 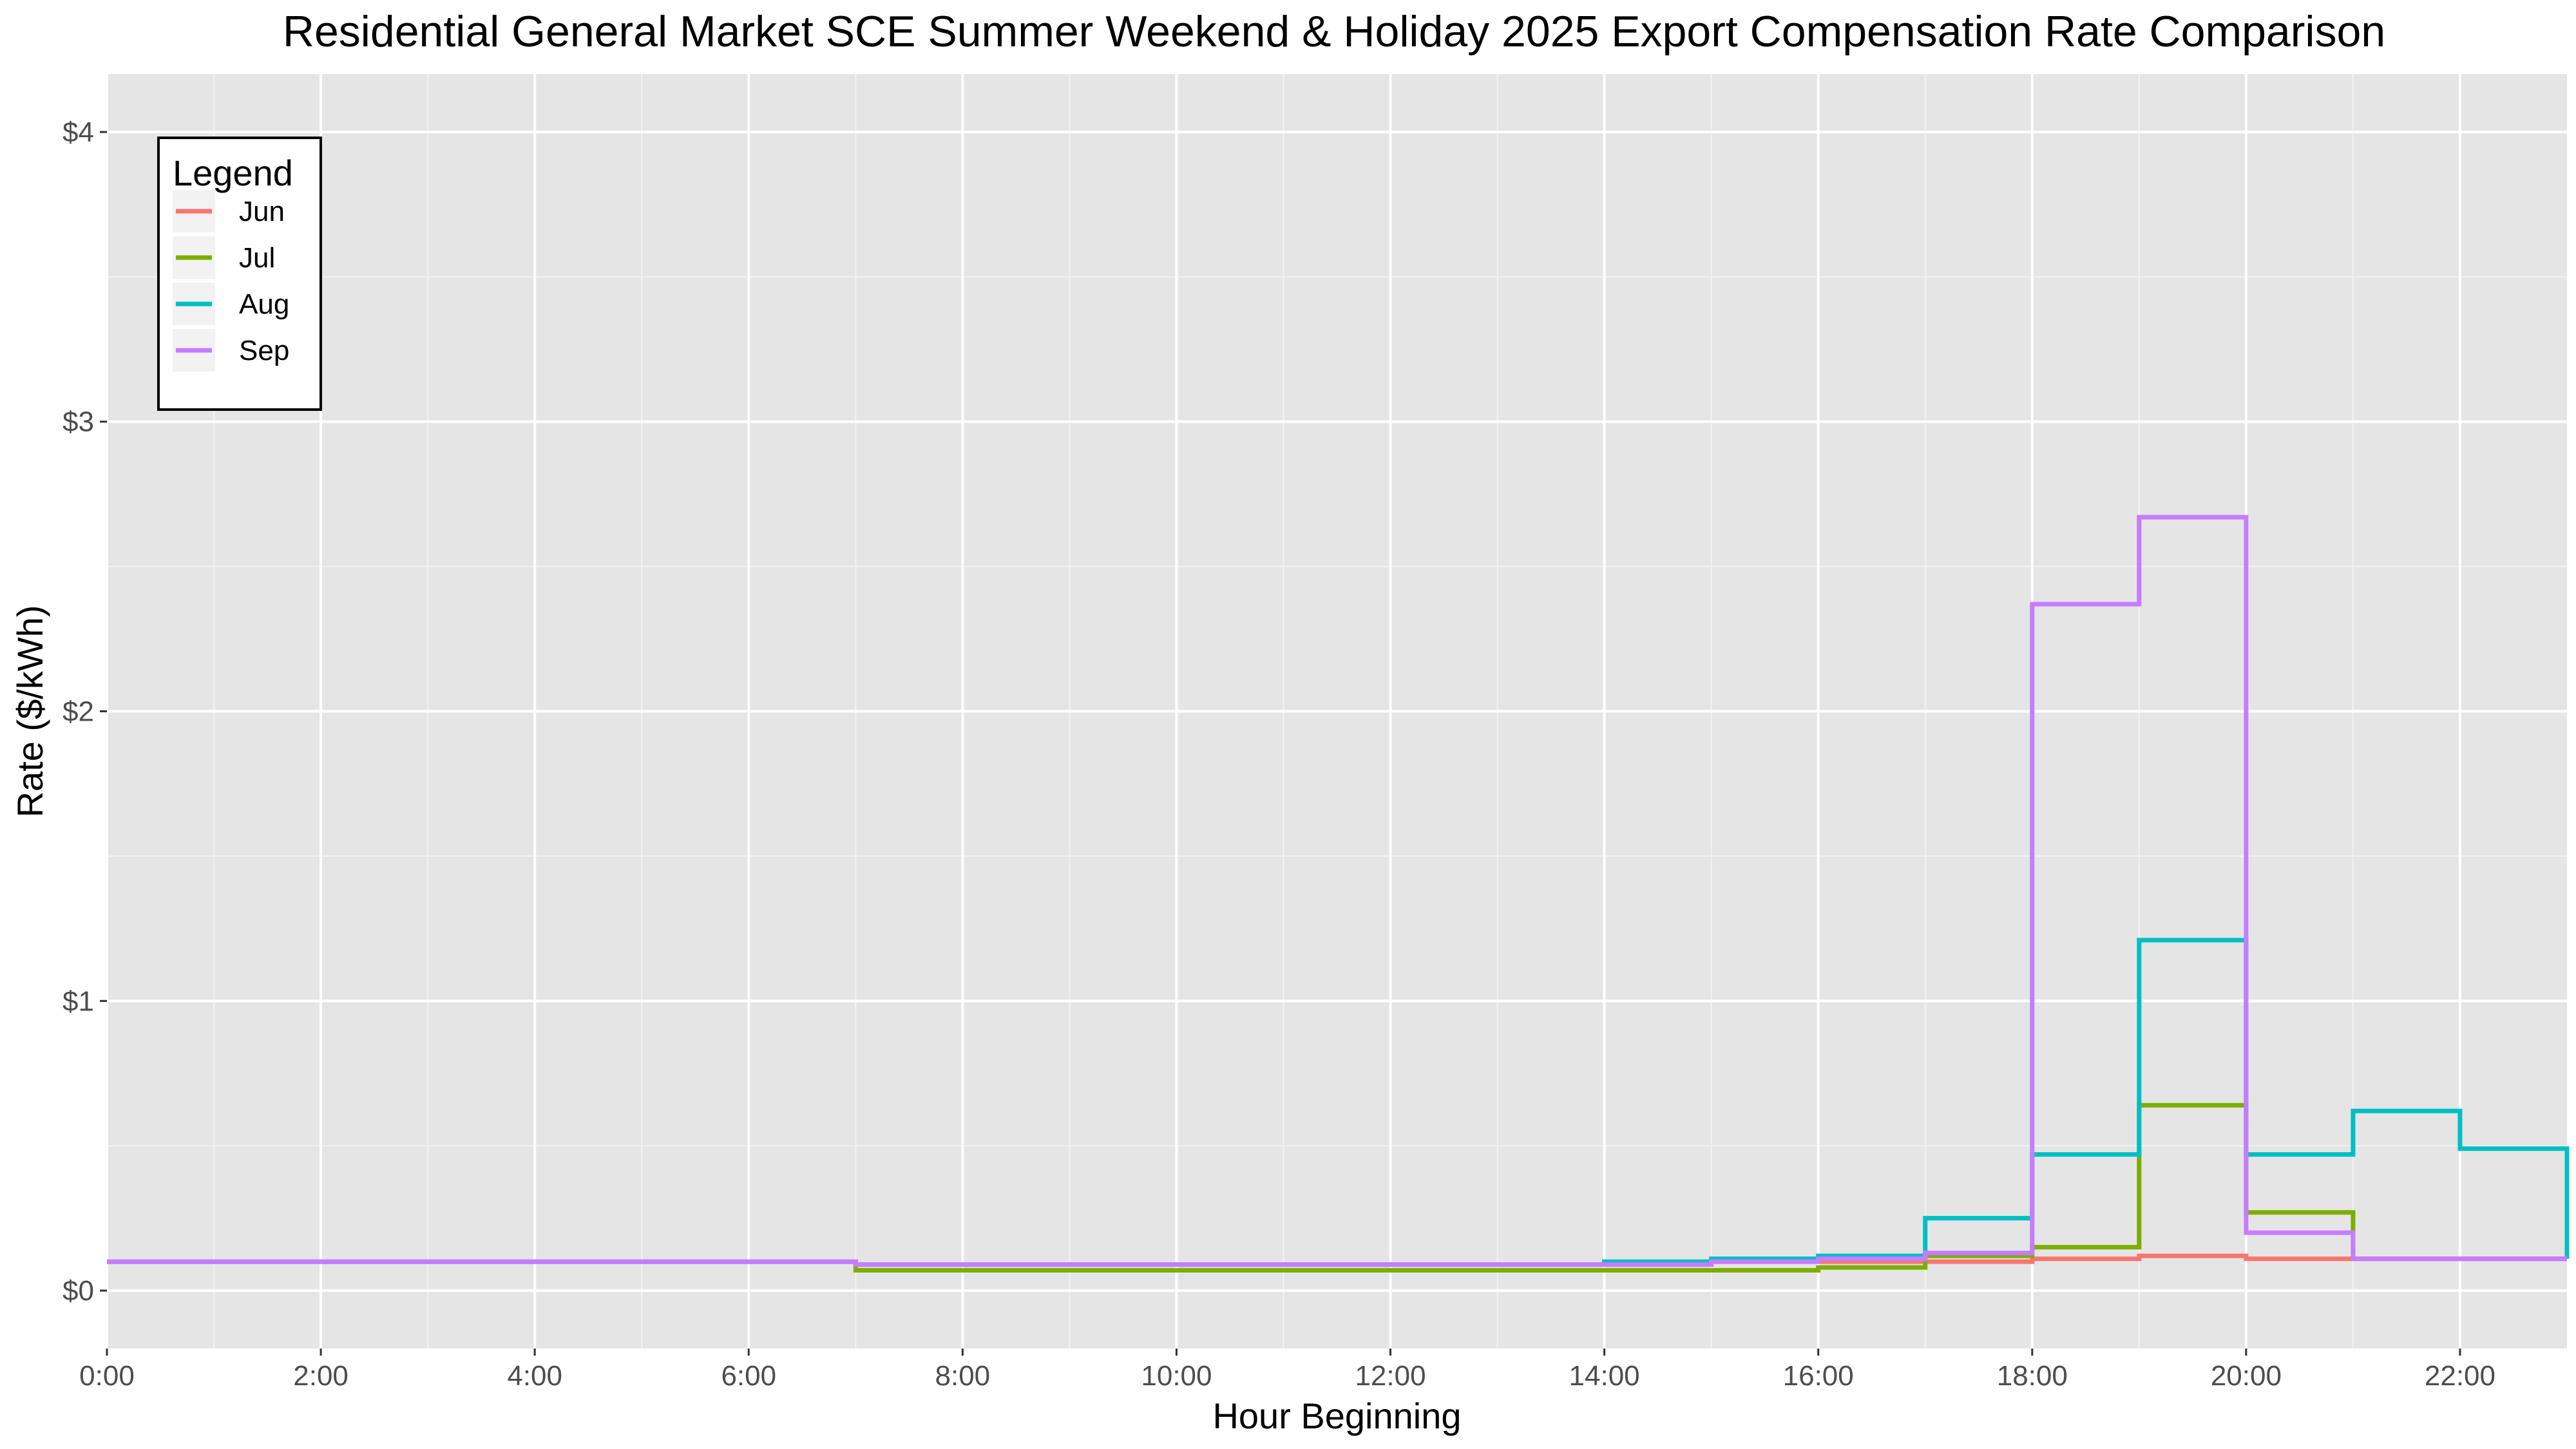 I want to click on y-tick-label: $4, so click(x=78, y=132).